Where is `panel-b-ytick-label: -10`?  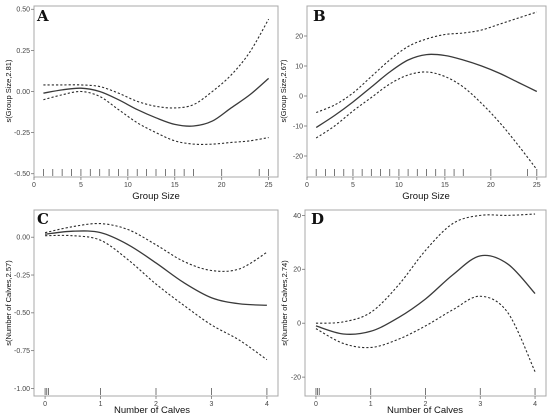 panel-b-ytick-label: -10 is located at coordinates (298, 126).